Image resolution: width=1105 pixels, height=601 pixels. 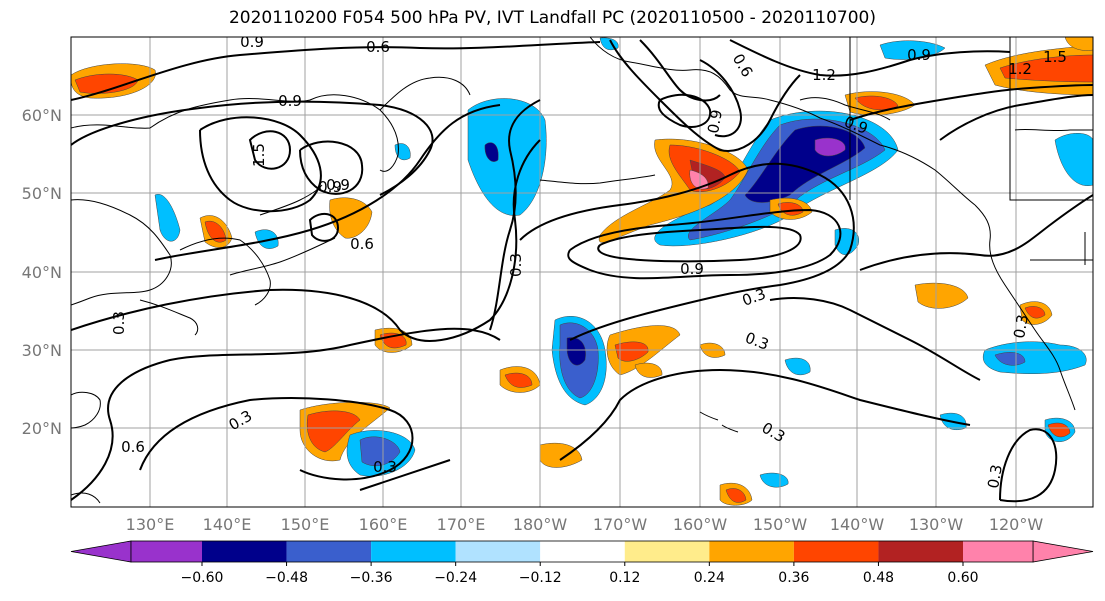 What do you see at coordinates (305, 524) in the screenshot?
I see `lon-label-2: 150°E` at bounding box center [305, 524].